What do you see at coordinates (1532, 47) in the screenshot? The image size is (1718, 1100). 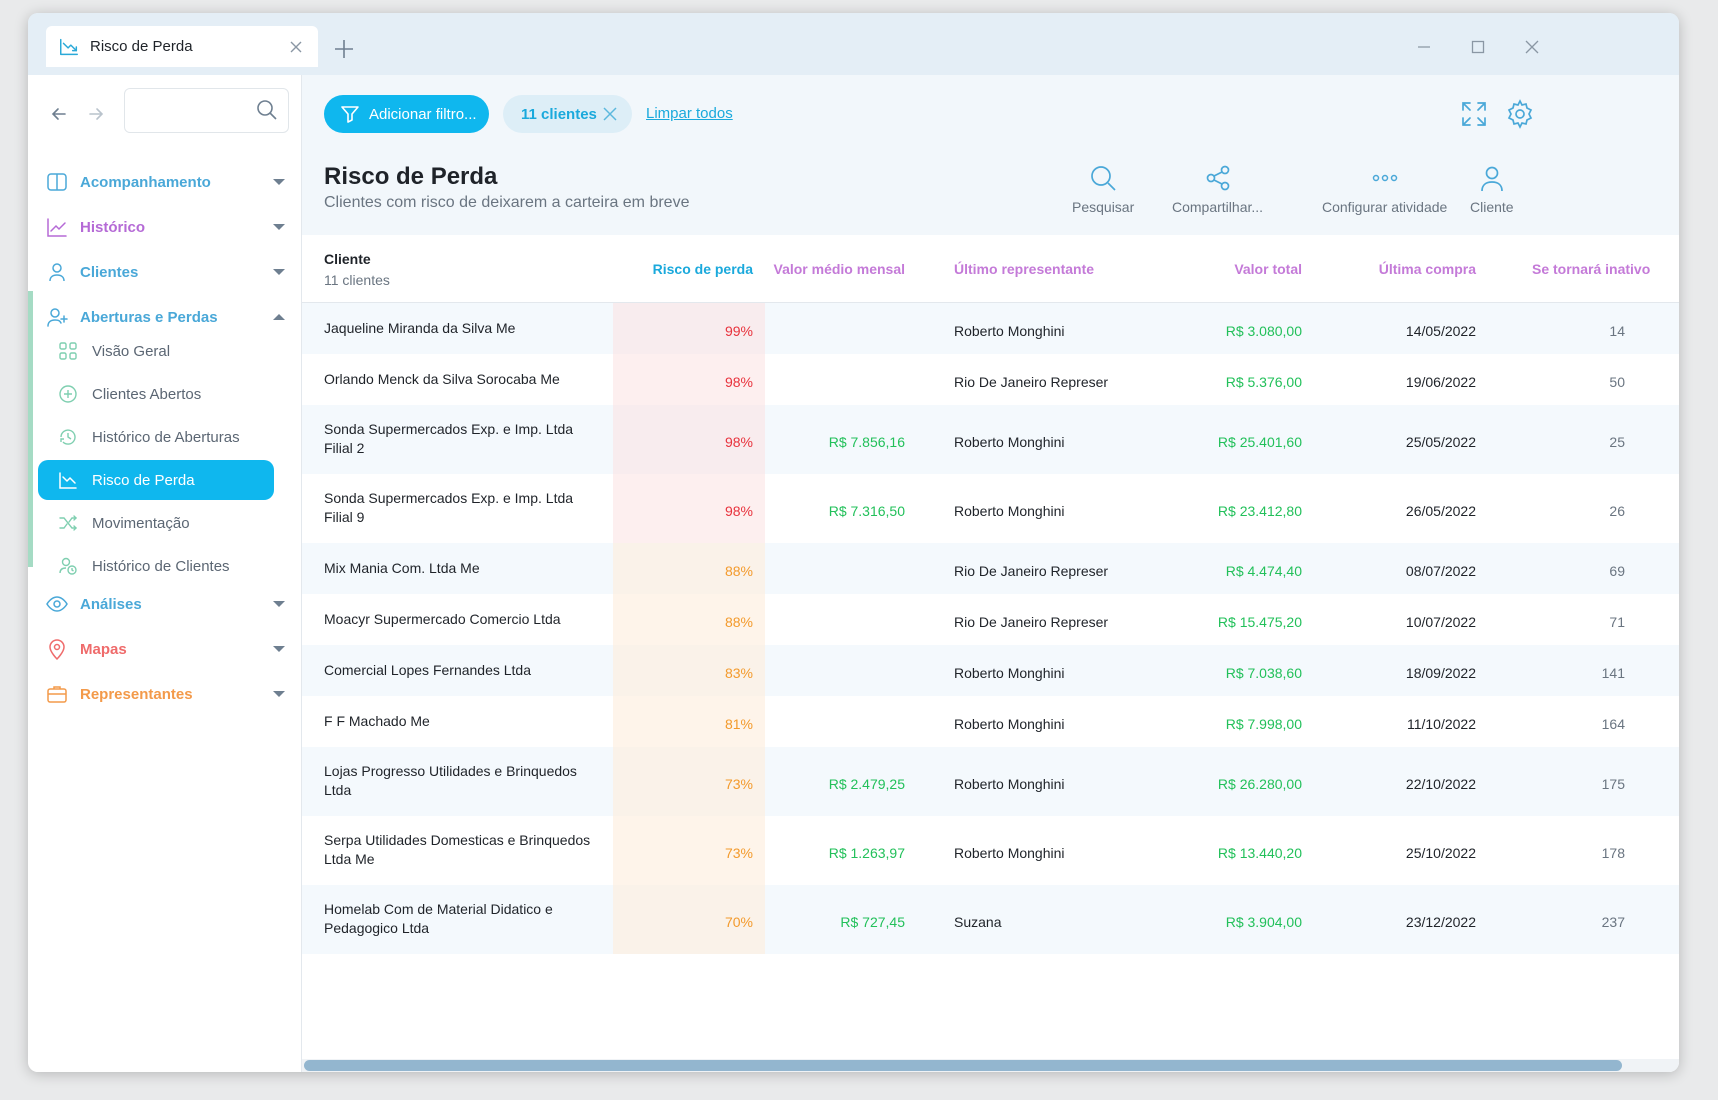 I see `close-window-icon` at bounding box center [1532, 47].